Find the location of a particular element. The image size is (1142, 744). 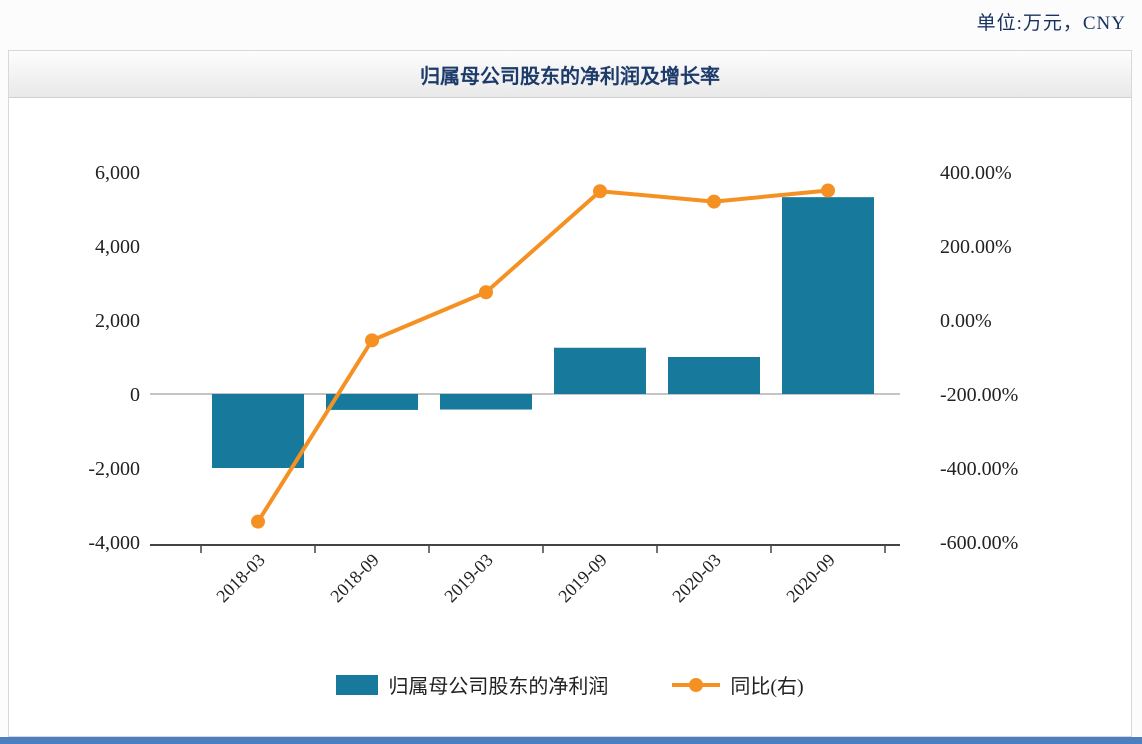

chart-title-bar: 归属母公司股东的净利润及增长率 is located at coordinates (570, 74).